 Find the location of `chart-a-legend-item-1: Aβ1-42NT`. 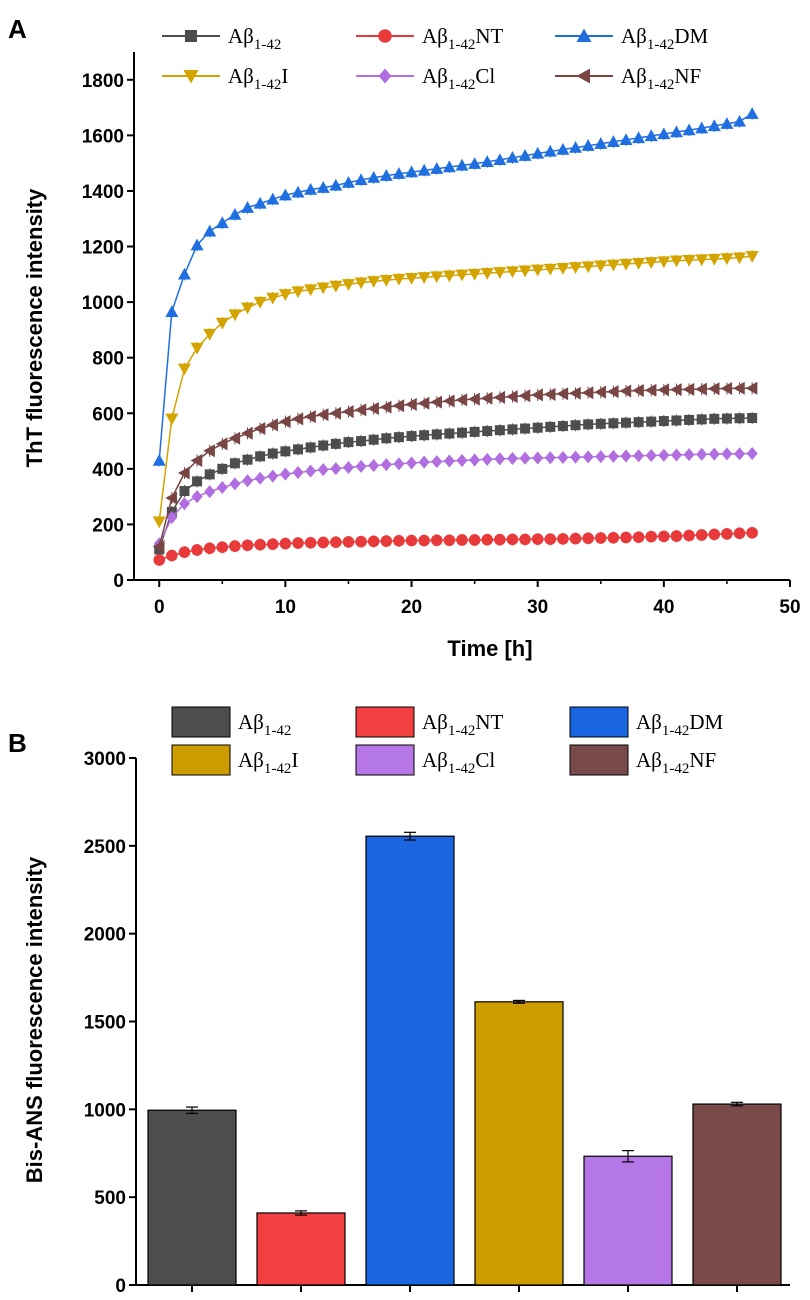

chart-a-legend-item-1: Aβ1-42NT is located at coordinates (430, 38).